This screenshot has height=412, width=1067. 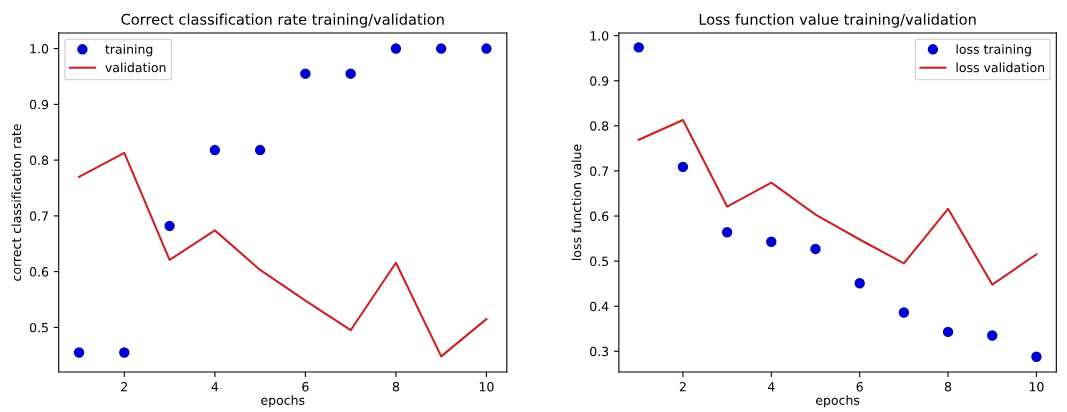 What do you see at coordinates (837, 20) in the screenshot?
I see `chart-title: Loss function value training/validation` at bounding box center [837, 20].